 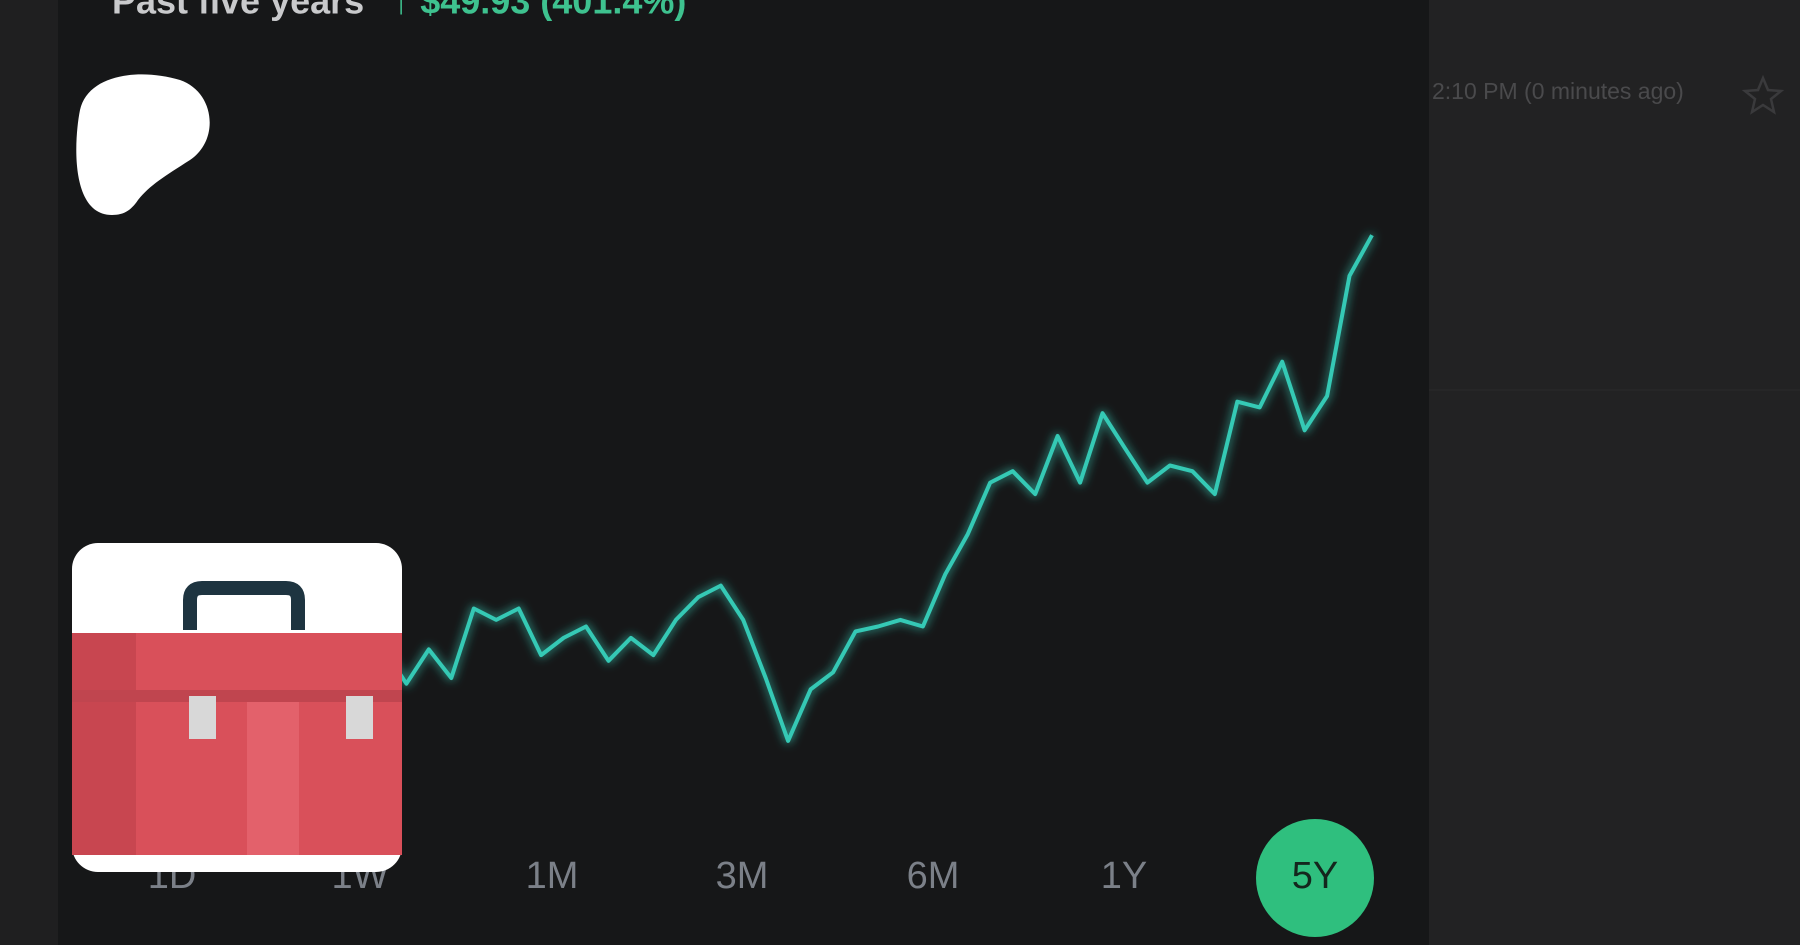 I want to click on range-button: 5Y, so click(x=1315, y=876).